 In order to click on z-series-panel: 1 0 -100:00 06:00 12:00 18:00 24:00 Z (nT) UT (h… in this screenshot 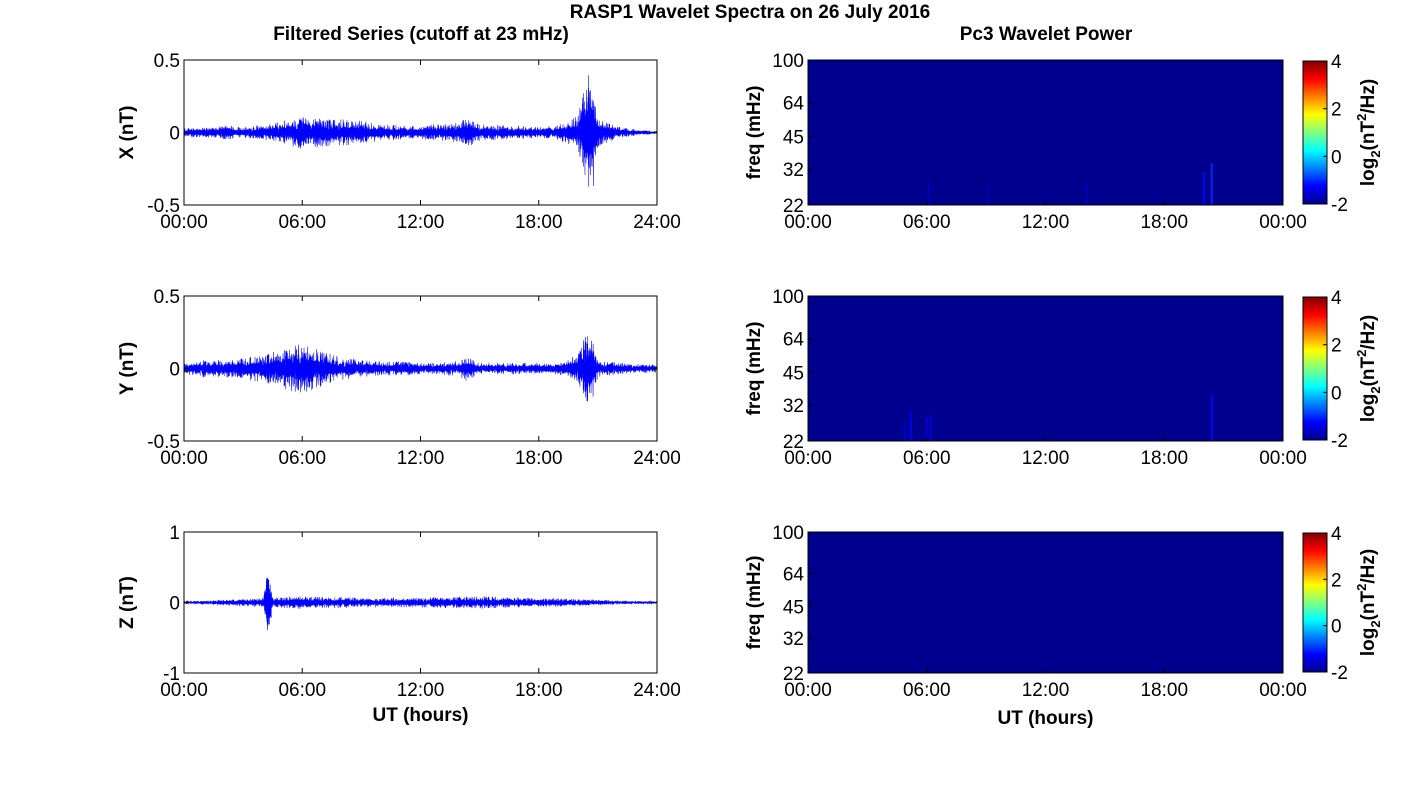, I will do `click(399, 624)`.